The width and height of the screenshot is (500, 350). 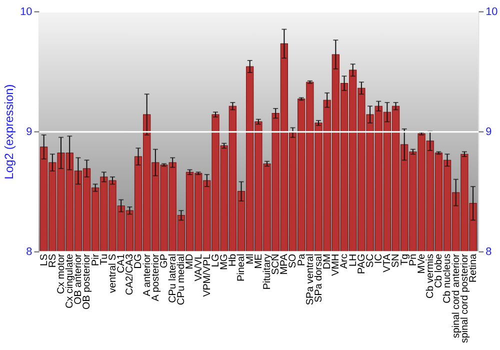 I want to click on x-tick-label: Arc, so click(x=344, y=261).